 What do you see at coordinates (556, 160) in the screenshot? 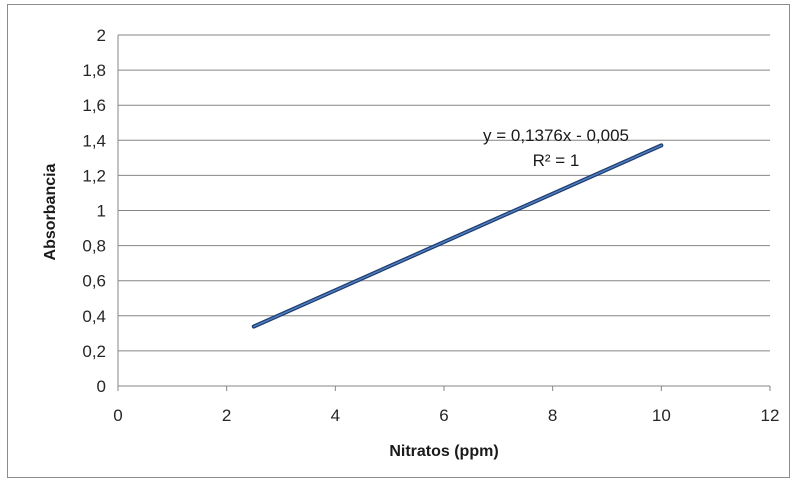
I see `r-squared-label: R² = 1` at bounding box center [556, 160].